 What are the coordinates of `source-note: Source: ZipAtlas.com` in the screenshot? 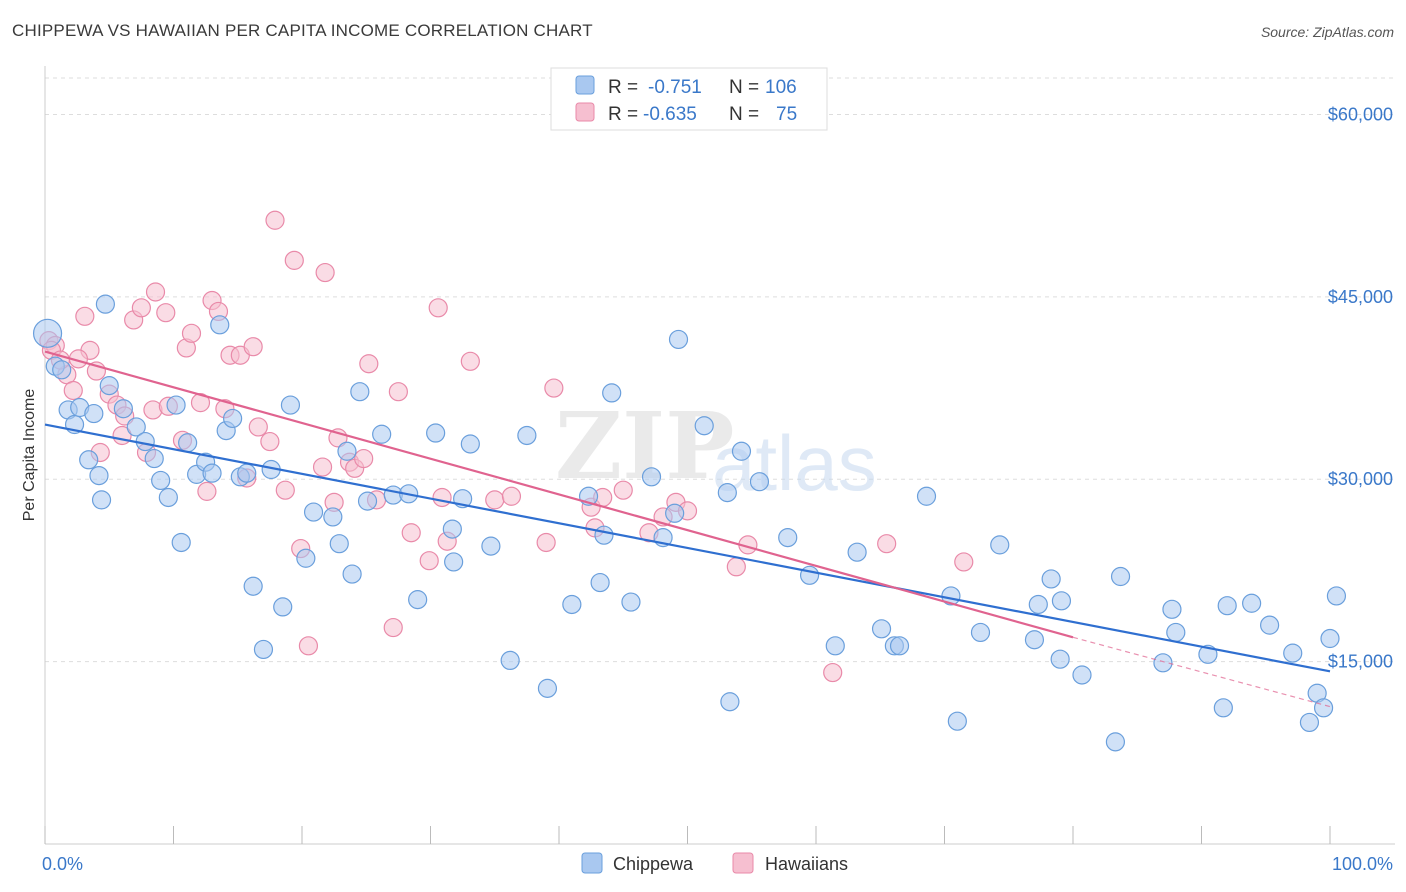 It's located at (1327, 32).